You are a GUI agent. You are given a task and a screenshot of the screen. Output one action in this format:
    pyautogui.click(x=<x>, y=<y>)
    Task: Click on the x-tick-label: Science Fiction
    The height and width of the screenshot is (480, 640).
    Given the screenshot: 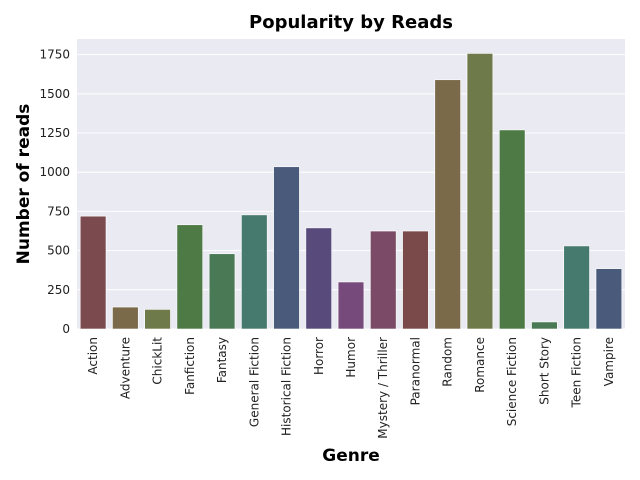 What is the action you would take?
    pyautogui.click(x=512, y=381)
    